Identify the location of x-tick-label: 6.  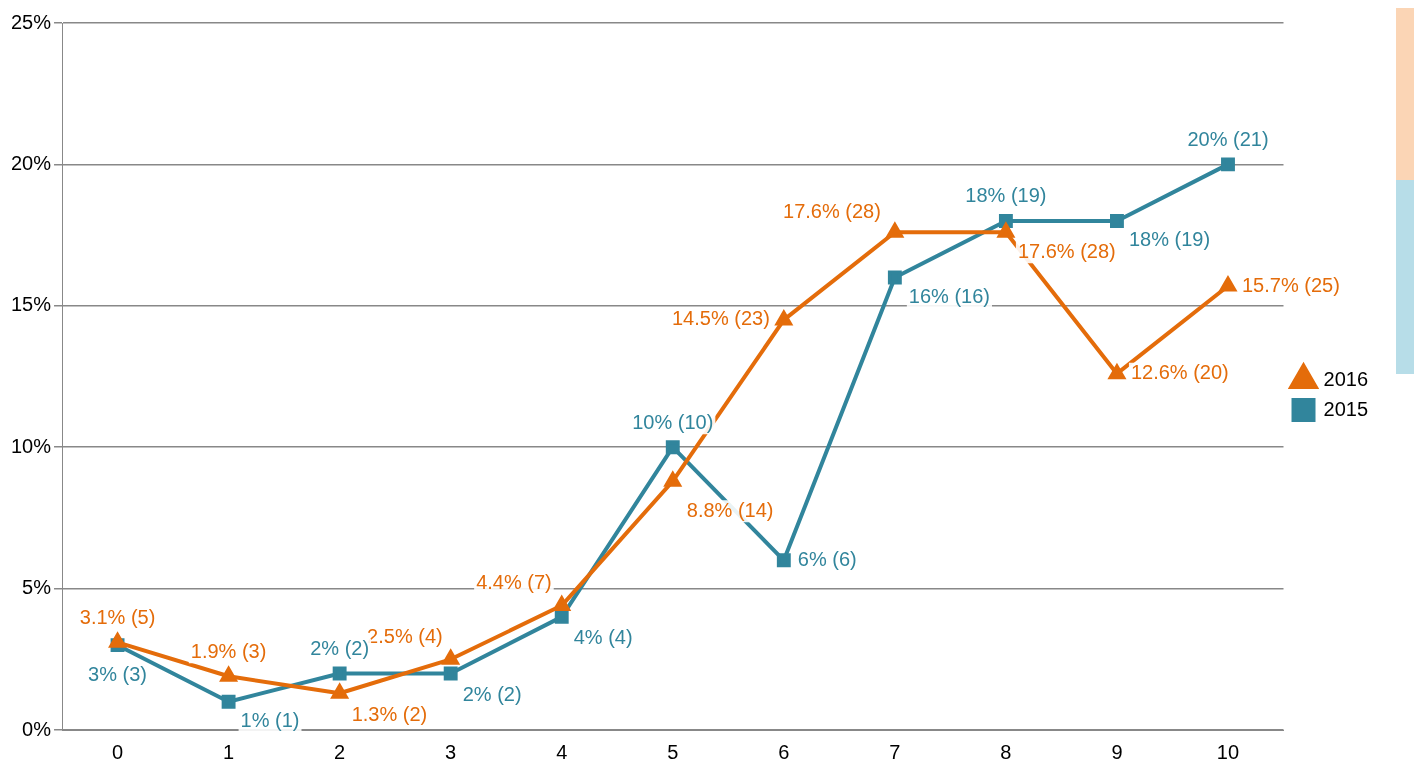
(784, 751).